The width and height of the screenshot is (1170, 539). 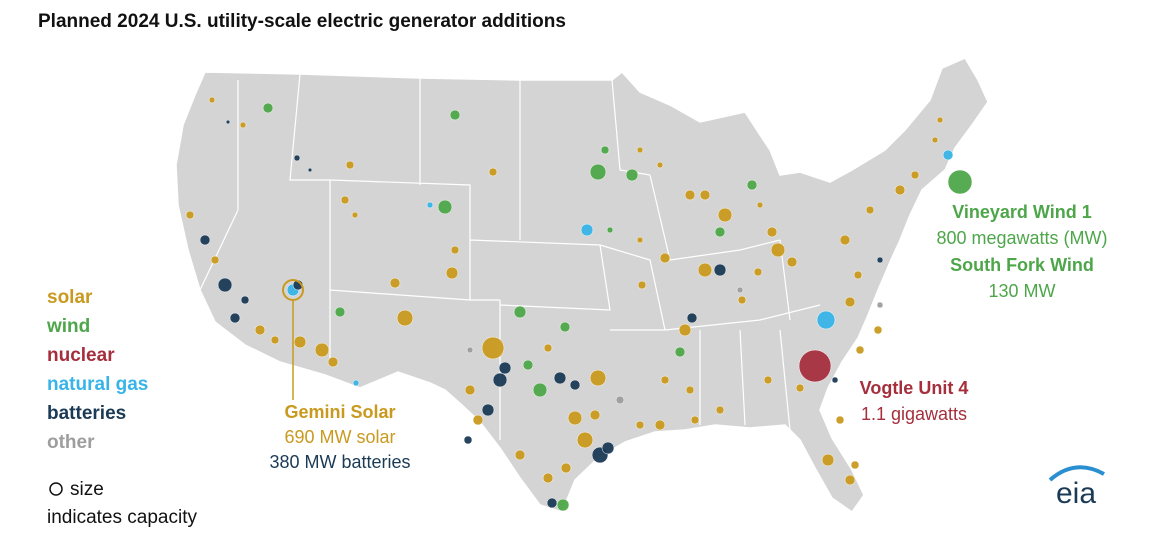 I want to click on legend-item: natural gas, so click(x=97, y=384).